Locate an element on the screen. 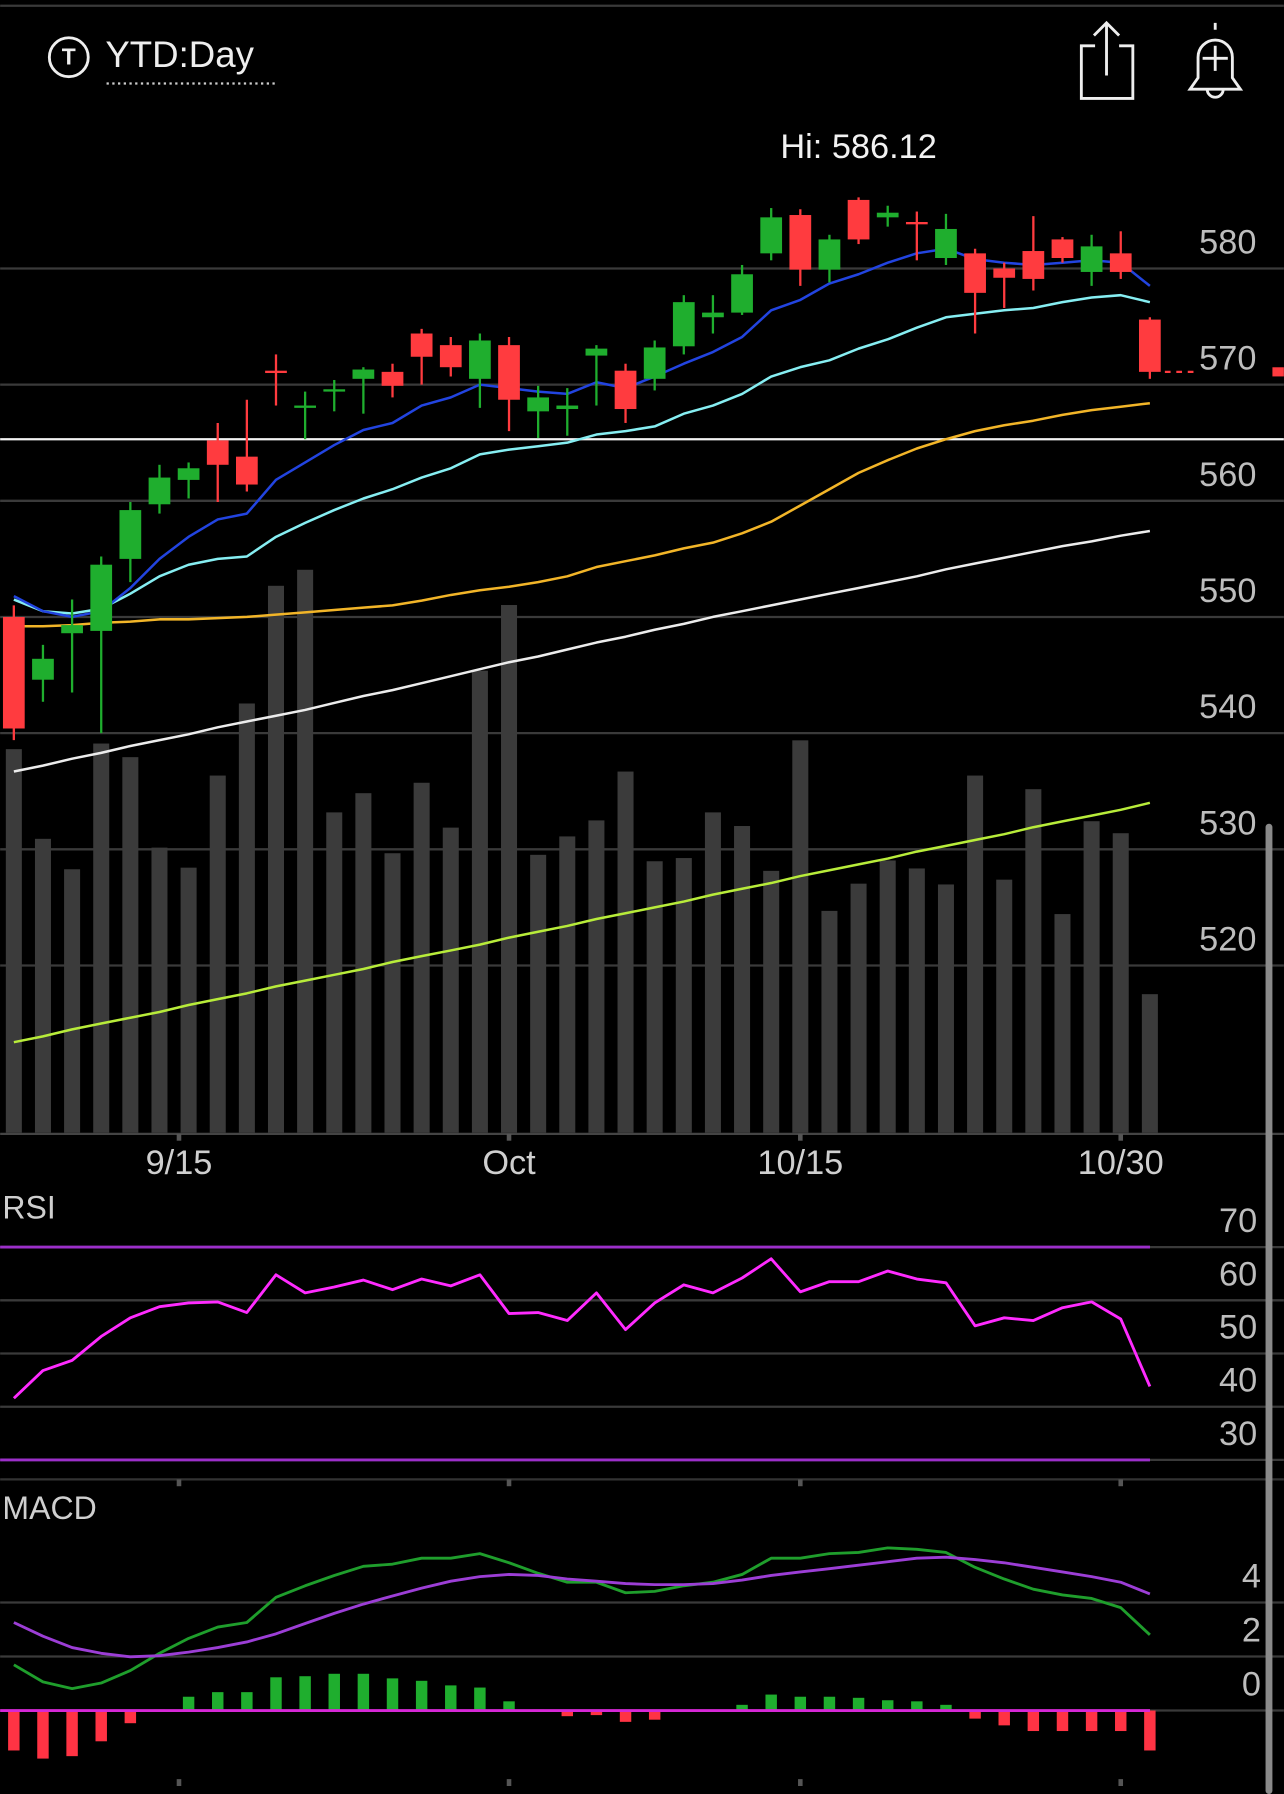 Image resolution: width=1284 pixels, height=1794 pixels. y-tick-label: 4 is located at coordinates (1251, 1577).